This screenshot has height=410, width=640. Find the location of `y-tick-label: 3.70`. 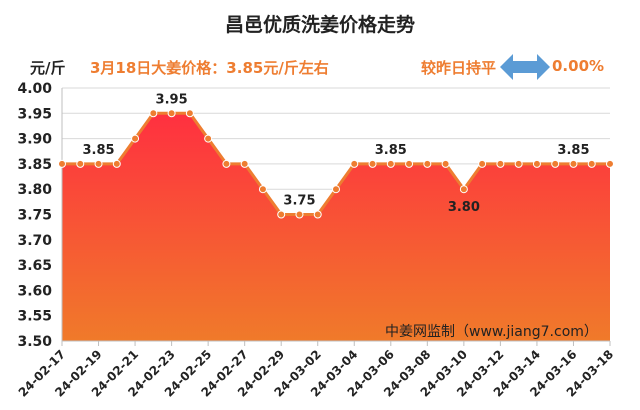

y-tick-label: 3.70 is located at coordinates (34, 241).